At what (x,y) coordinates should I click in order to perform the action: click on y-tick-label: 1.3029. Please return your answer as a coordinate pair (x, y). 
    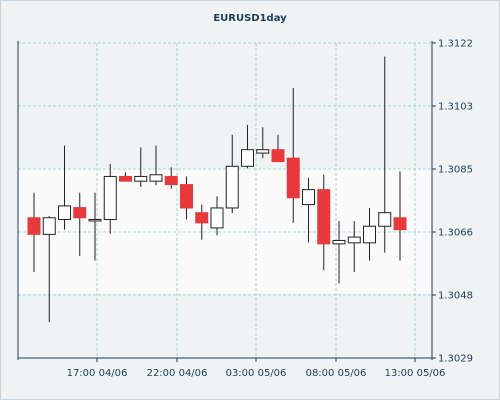
    Looking at the image, I should click on (455, 359).